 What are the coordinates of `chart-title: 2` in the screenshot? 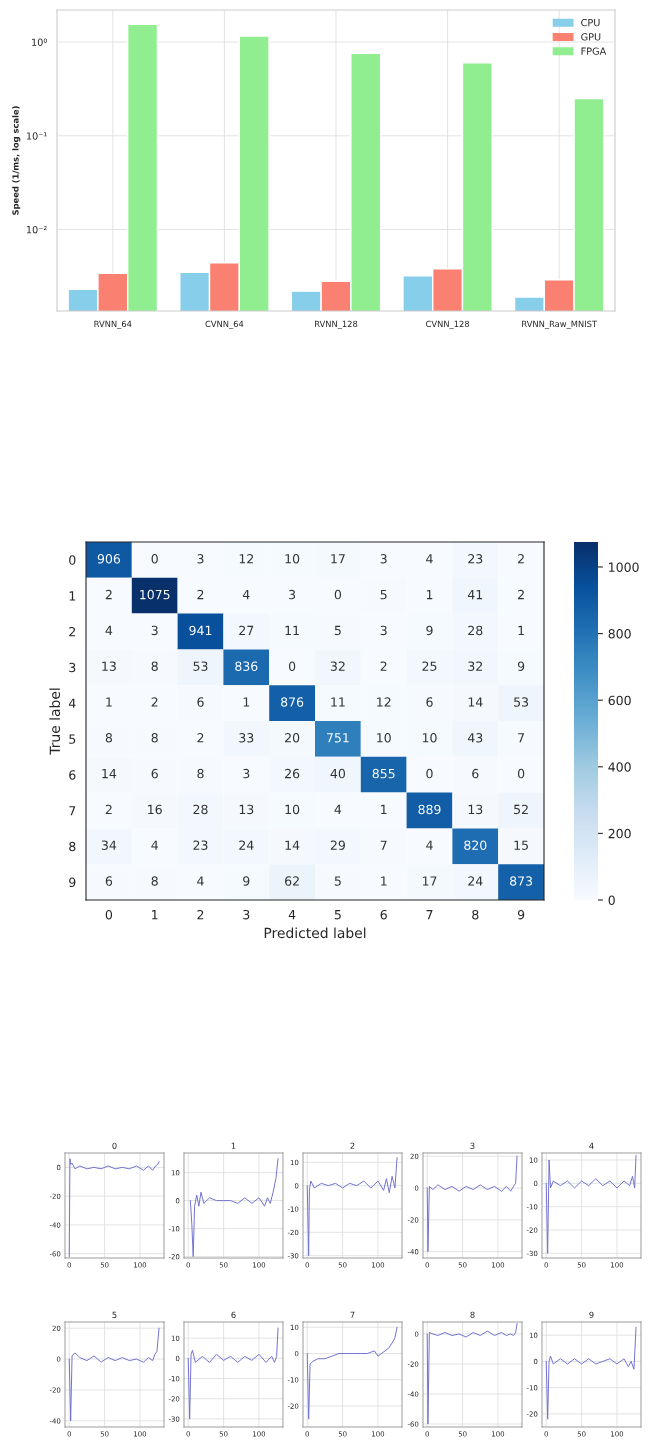 It's located at (352, 1145).